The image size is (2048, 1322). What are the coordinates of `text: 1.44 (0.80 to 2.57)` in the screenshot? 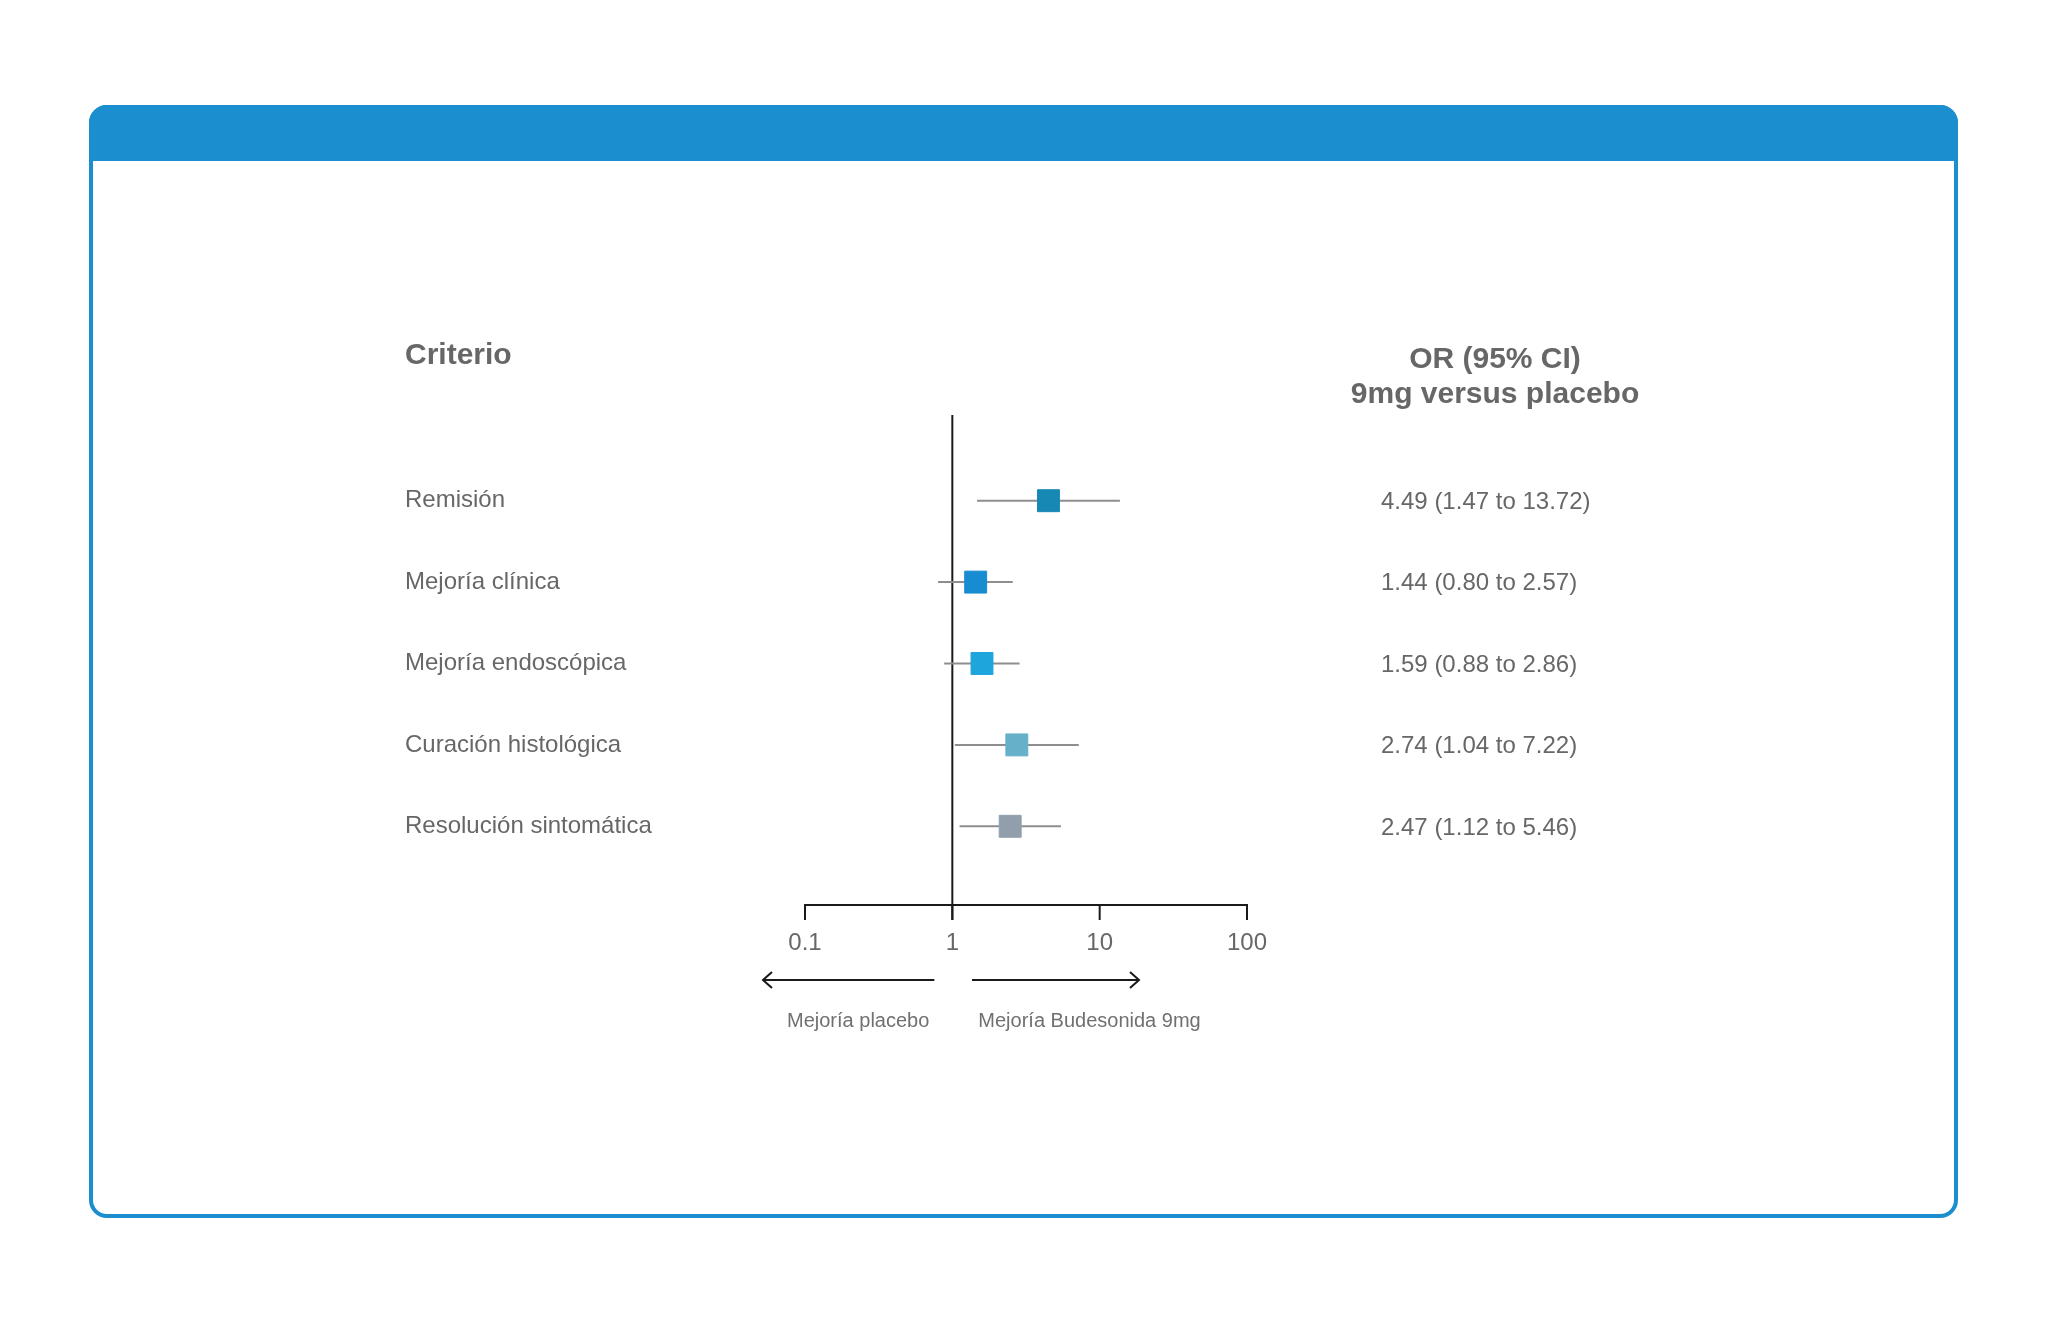 It's located at (1479, 582).